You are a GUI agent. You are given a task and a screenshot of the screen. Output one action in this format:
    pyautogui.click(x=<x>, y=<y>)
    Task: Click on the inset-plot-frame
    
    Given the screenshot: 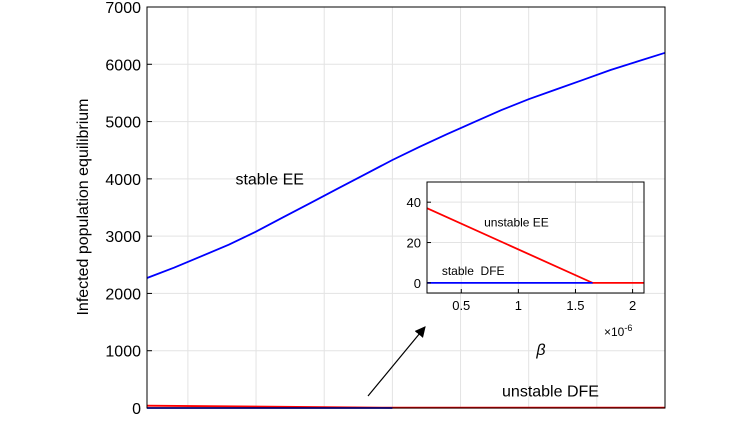 What is the action you would take?
    pyautogui.click(x=535, y=237)
    